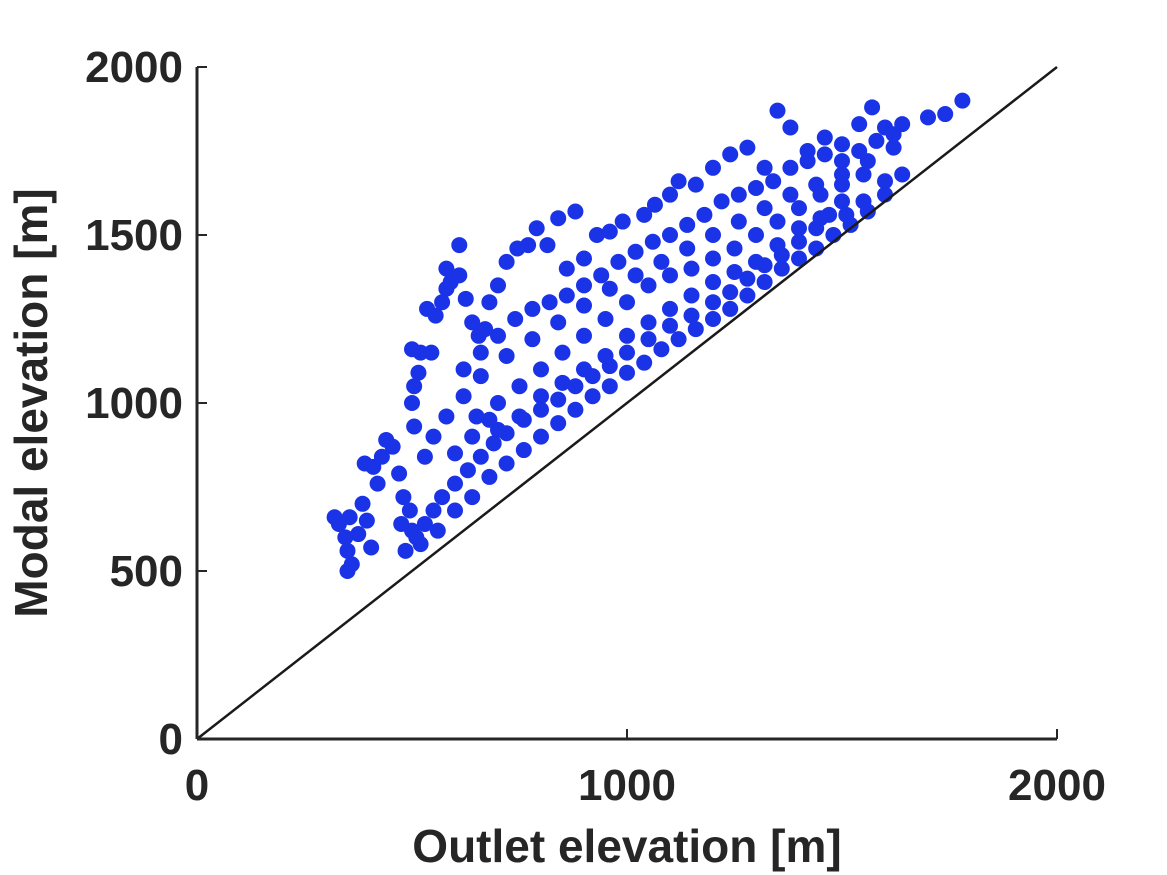 This screenshot has width=1167, height=875. What do you see at coordinates (1057, 785) in the screenshot?
I see `x-tick-label: 2000` at bounding box center [1057, 785].